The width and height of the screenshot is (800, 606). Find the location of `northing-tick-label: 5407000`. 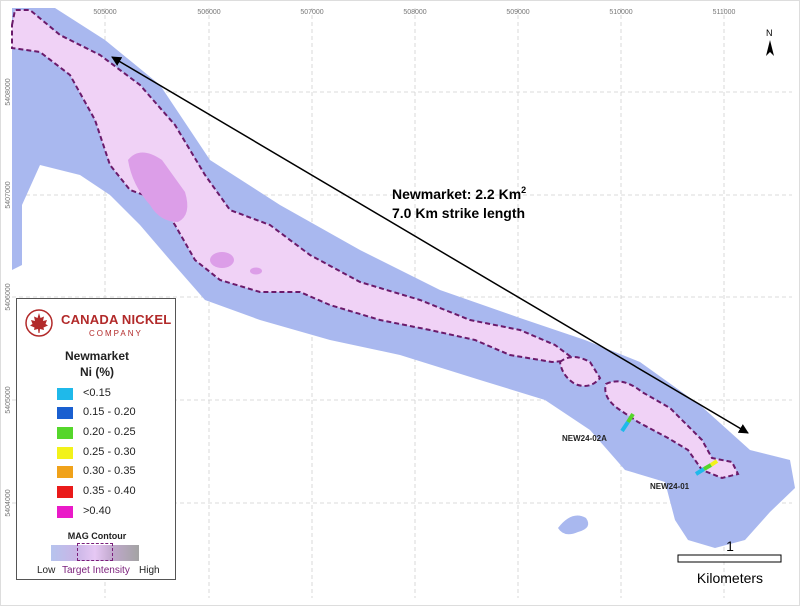

northing-tick-label: 5407000 is located at coordinates (8, 194).